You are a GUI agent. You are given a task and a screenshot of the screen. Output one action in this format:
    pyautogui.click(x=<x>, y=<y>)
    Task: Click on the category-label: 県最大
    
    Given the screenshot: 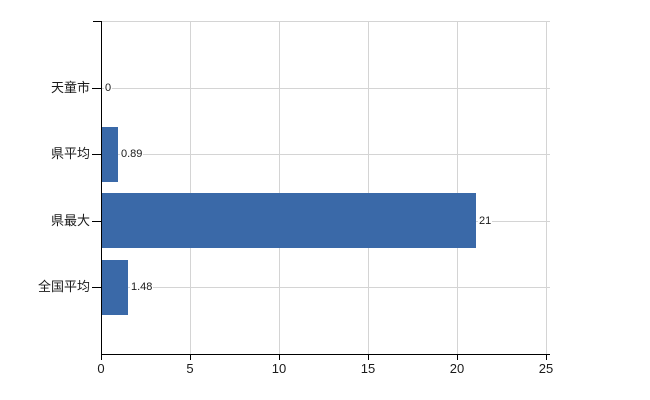 What is the action you would take?
    pyautogui.click(x=70, y=220)
    